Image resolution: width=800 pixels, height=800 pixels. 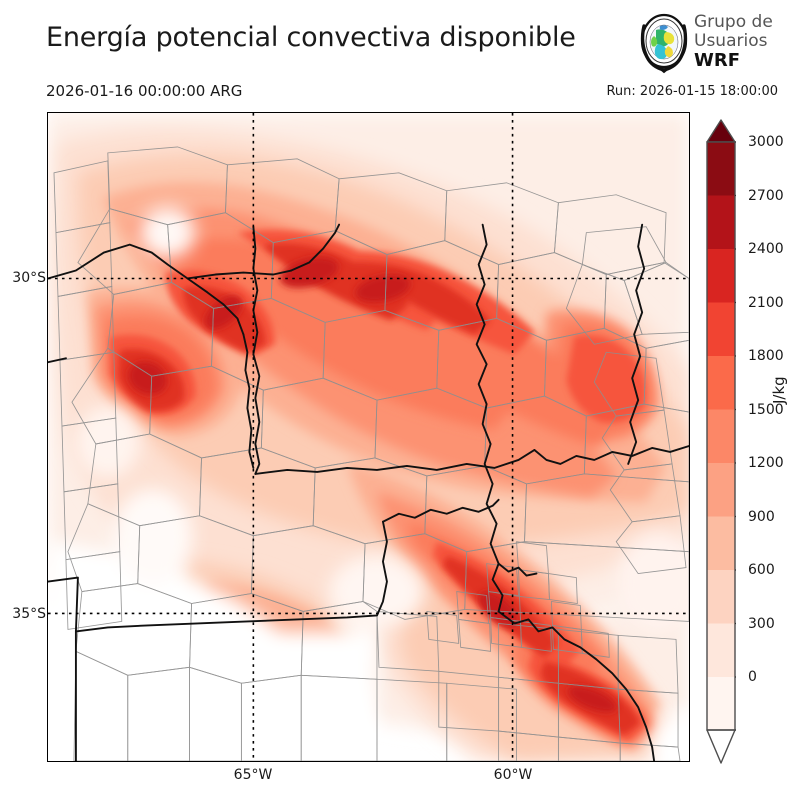 I want to click on xtick-label-60w: 60°W, so click(x=513, y=775).